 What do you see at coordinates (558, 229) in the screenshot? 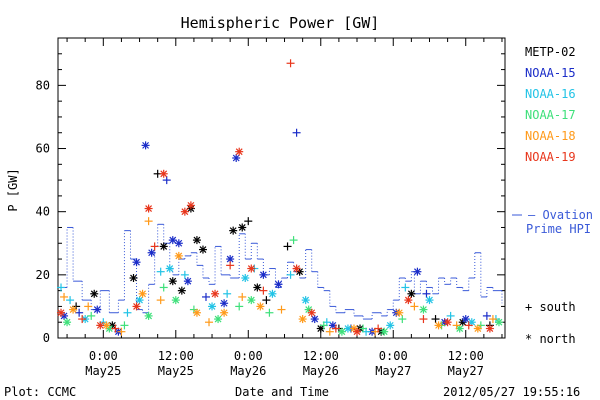
I see `ovation-legend-line-2: Prime HPI` at bounding box center [558, 229].